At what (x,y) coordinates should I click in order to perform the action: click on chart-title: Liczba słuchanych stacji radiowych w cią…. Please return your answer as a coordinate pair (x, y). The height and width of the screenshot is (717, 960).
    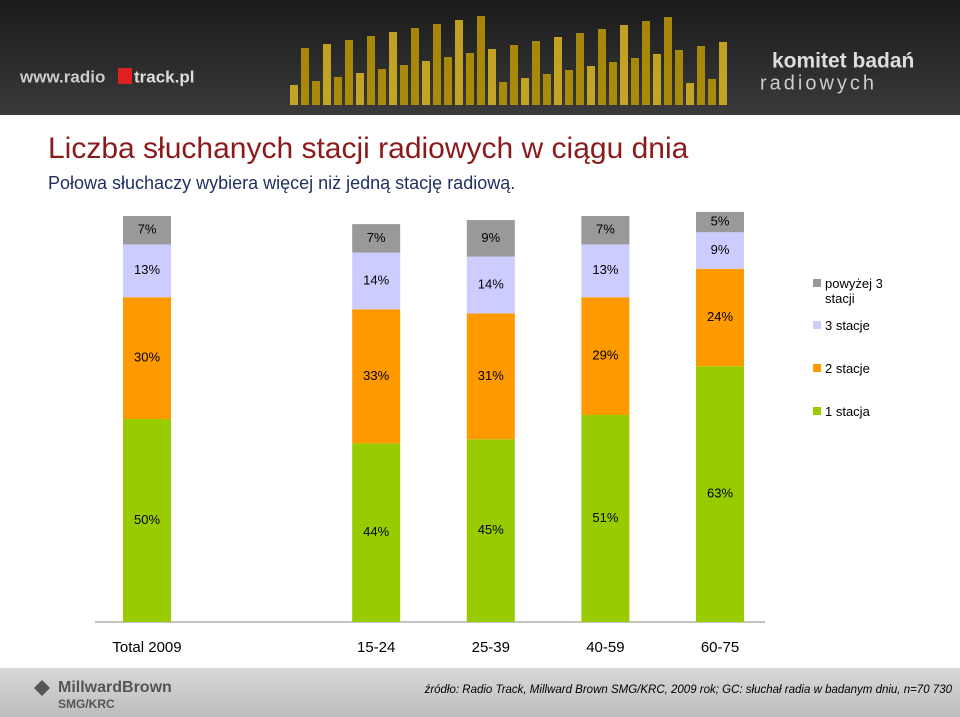
    Looking at the image, I should click on (368, 148).